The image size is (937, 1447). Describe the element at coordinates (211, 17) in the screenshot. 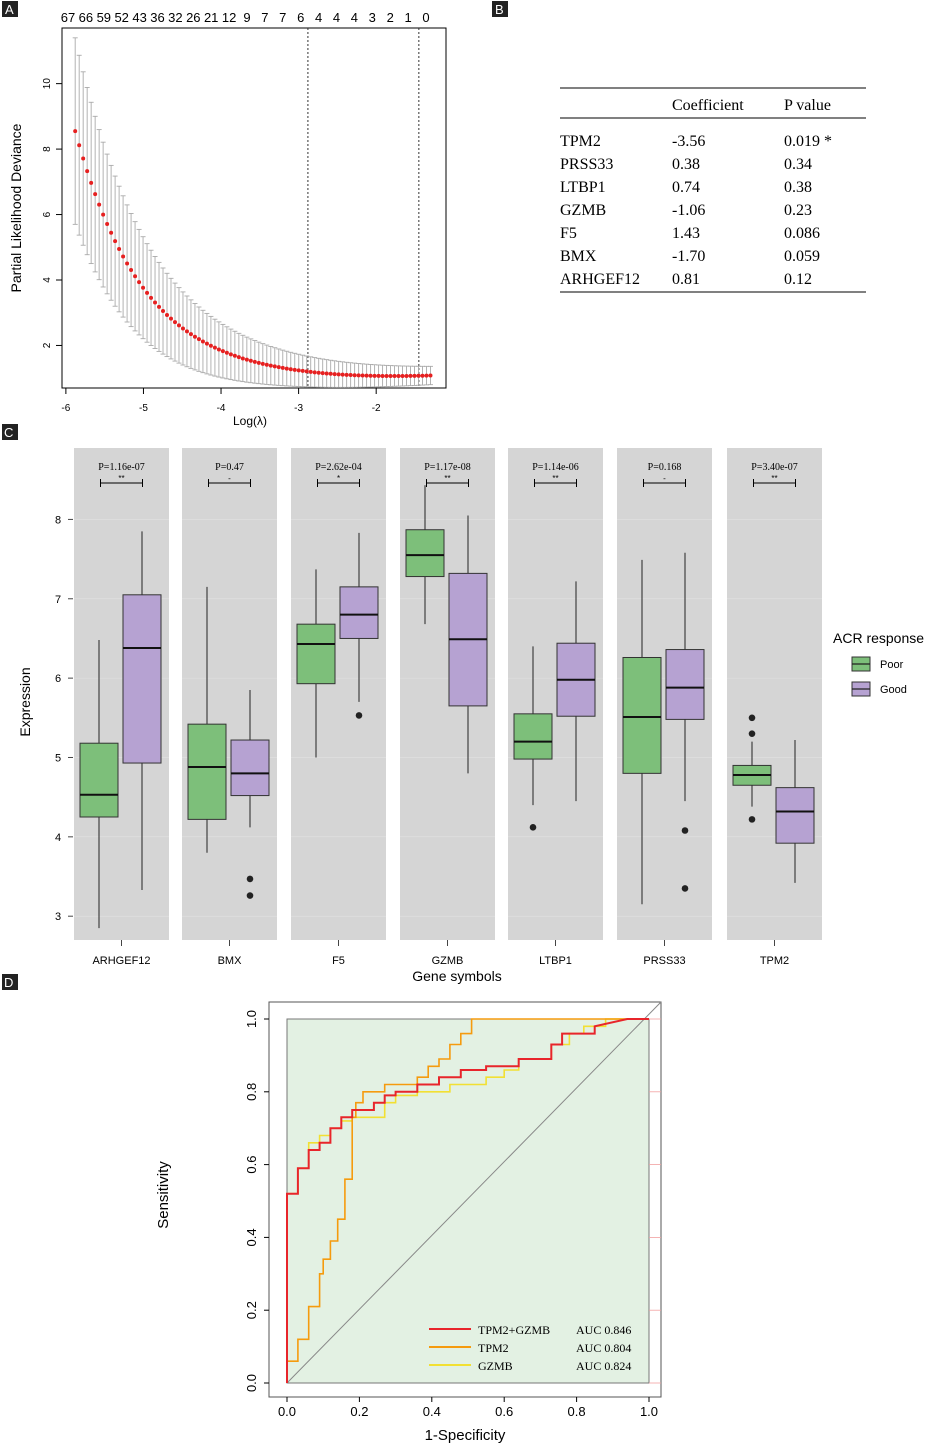

I see `top-tick-label: 21` at that location.